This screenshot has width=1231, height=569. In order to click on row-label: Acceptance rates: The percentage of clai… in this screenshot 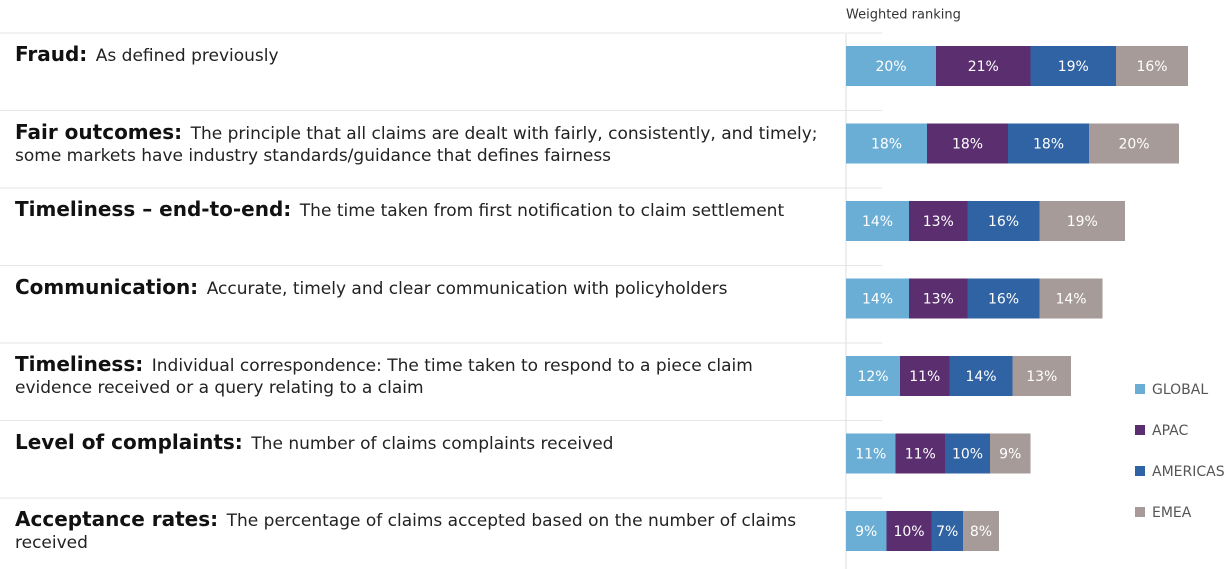, I will do `click(425, 531)`.